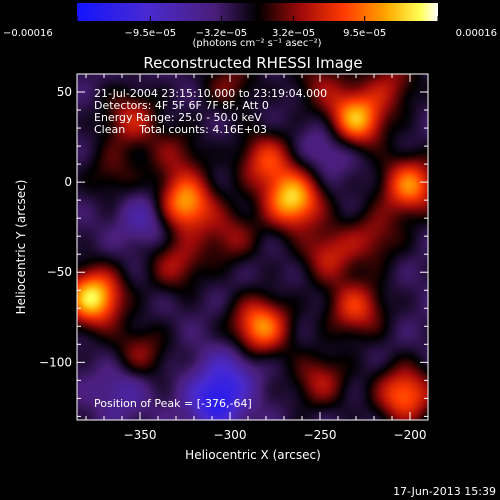 The image size is (500, 500). Describe the element at coordinates (222, 33) in the screenshot. I see `colorbar-tick-label: −3.2e−05` at that location.